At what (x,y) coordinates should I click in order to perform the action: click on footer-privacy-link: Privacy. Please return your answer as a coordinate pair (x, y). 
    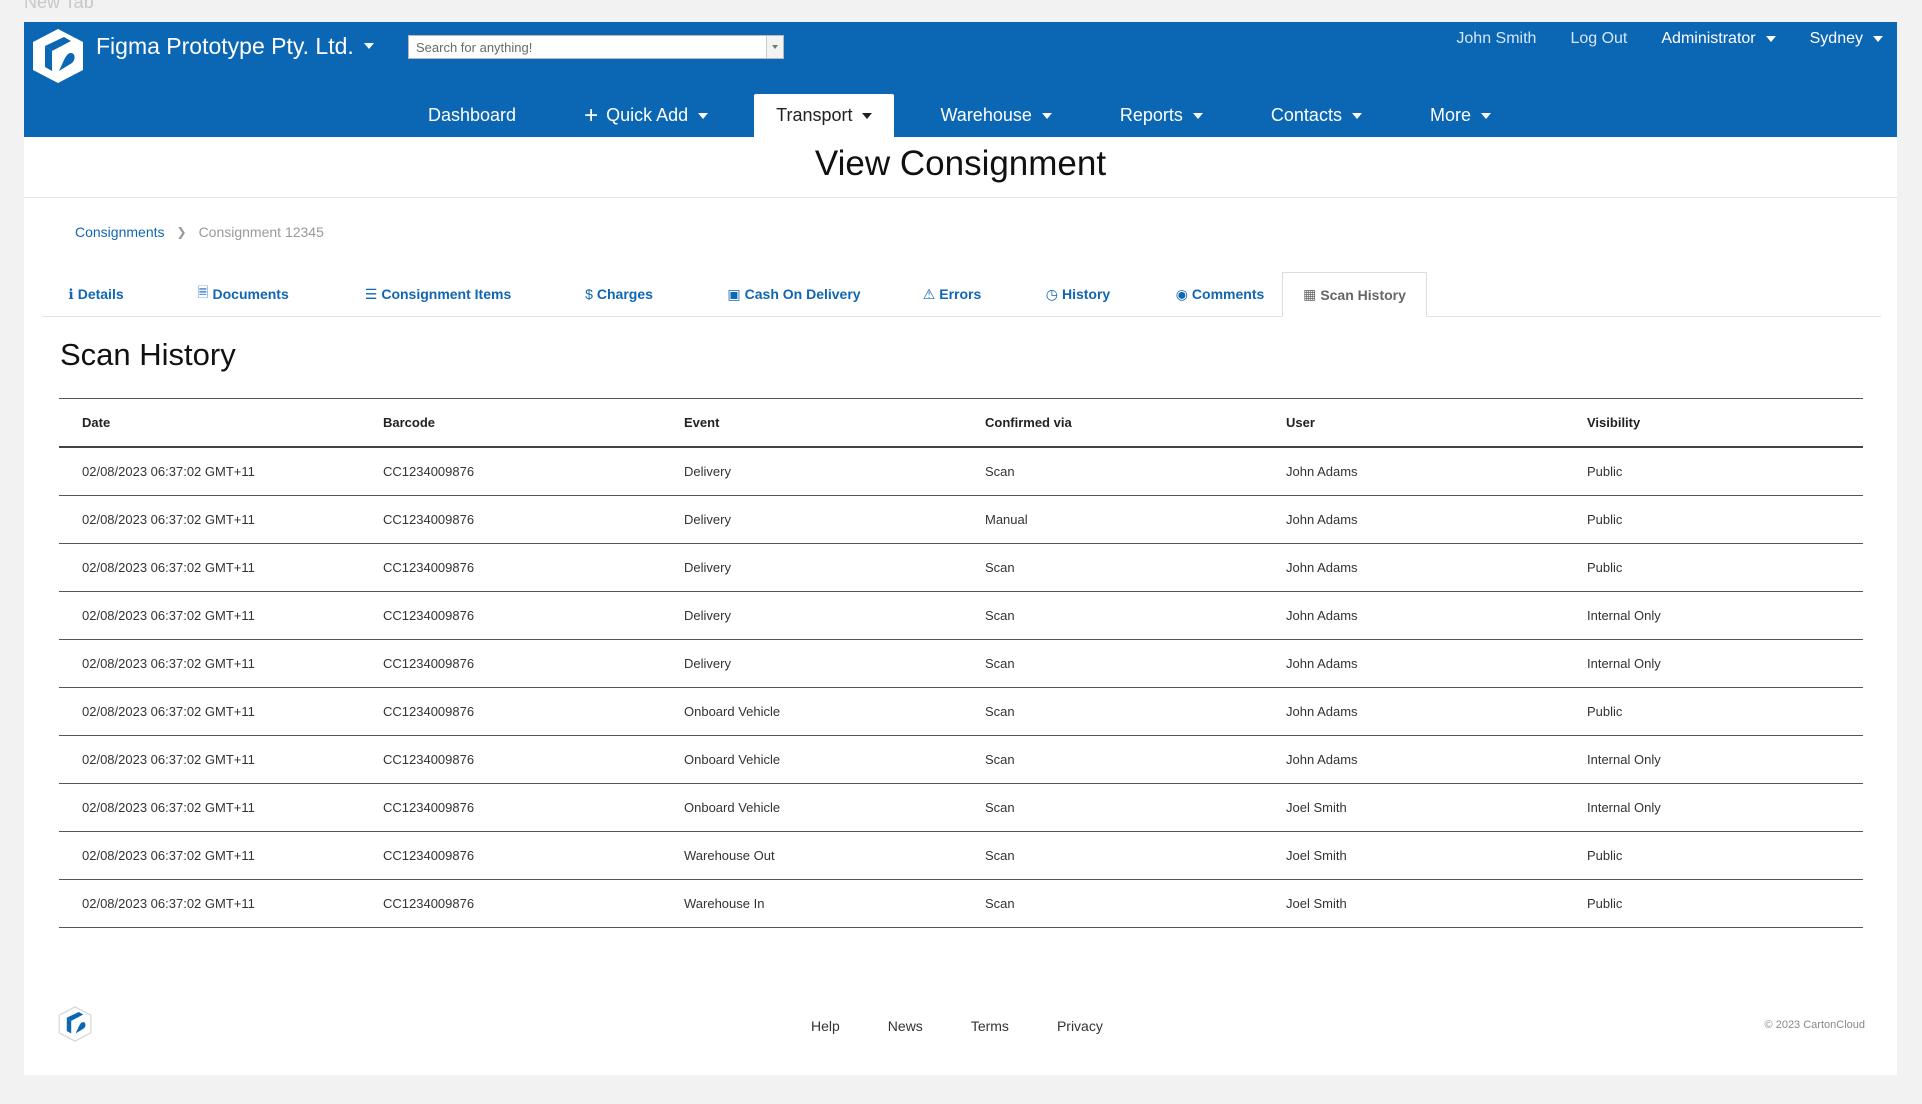
    Looking at the image, I should click on (1079, 1026).